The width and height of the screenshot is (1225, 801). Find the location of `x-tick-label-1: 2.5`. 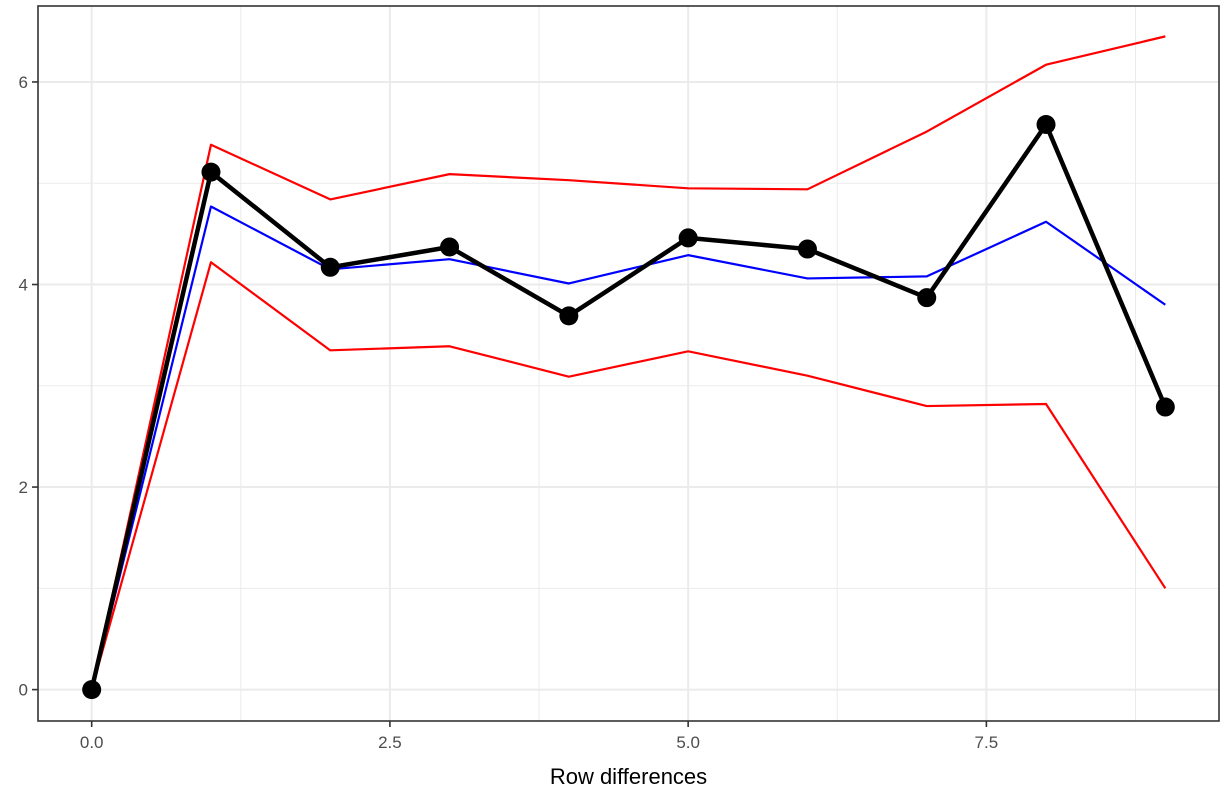

x-tick-label-1: 2.5 is located at coordinates (390, 742).